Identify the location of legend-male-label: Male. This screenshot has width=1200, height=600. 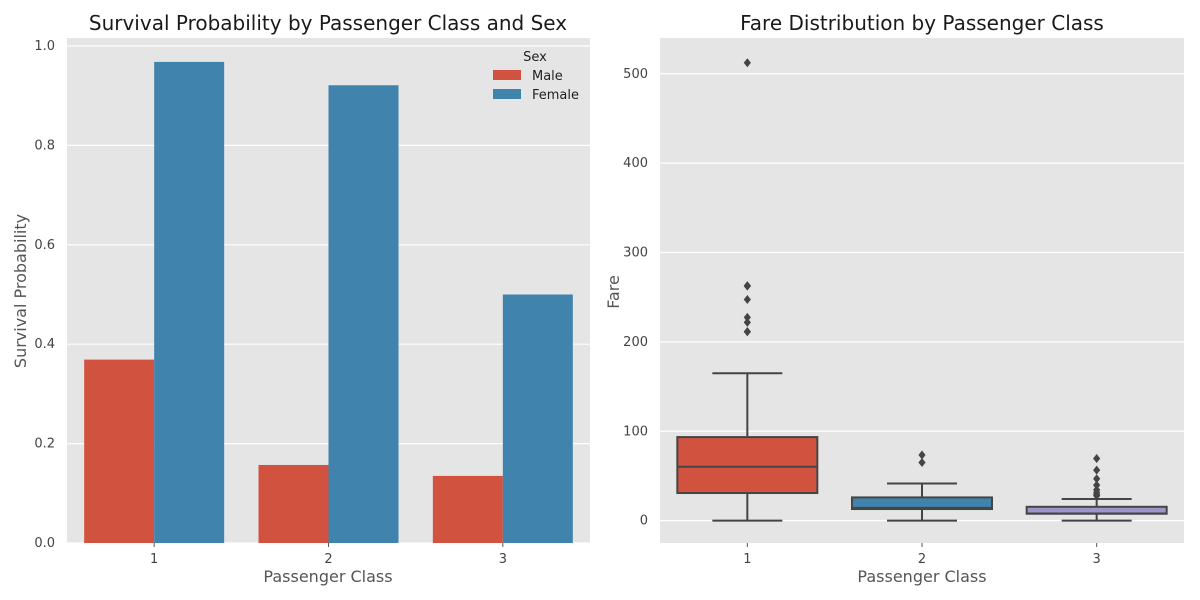
(547, 76).